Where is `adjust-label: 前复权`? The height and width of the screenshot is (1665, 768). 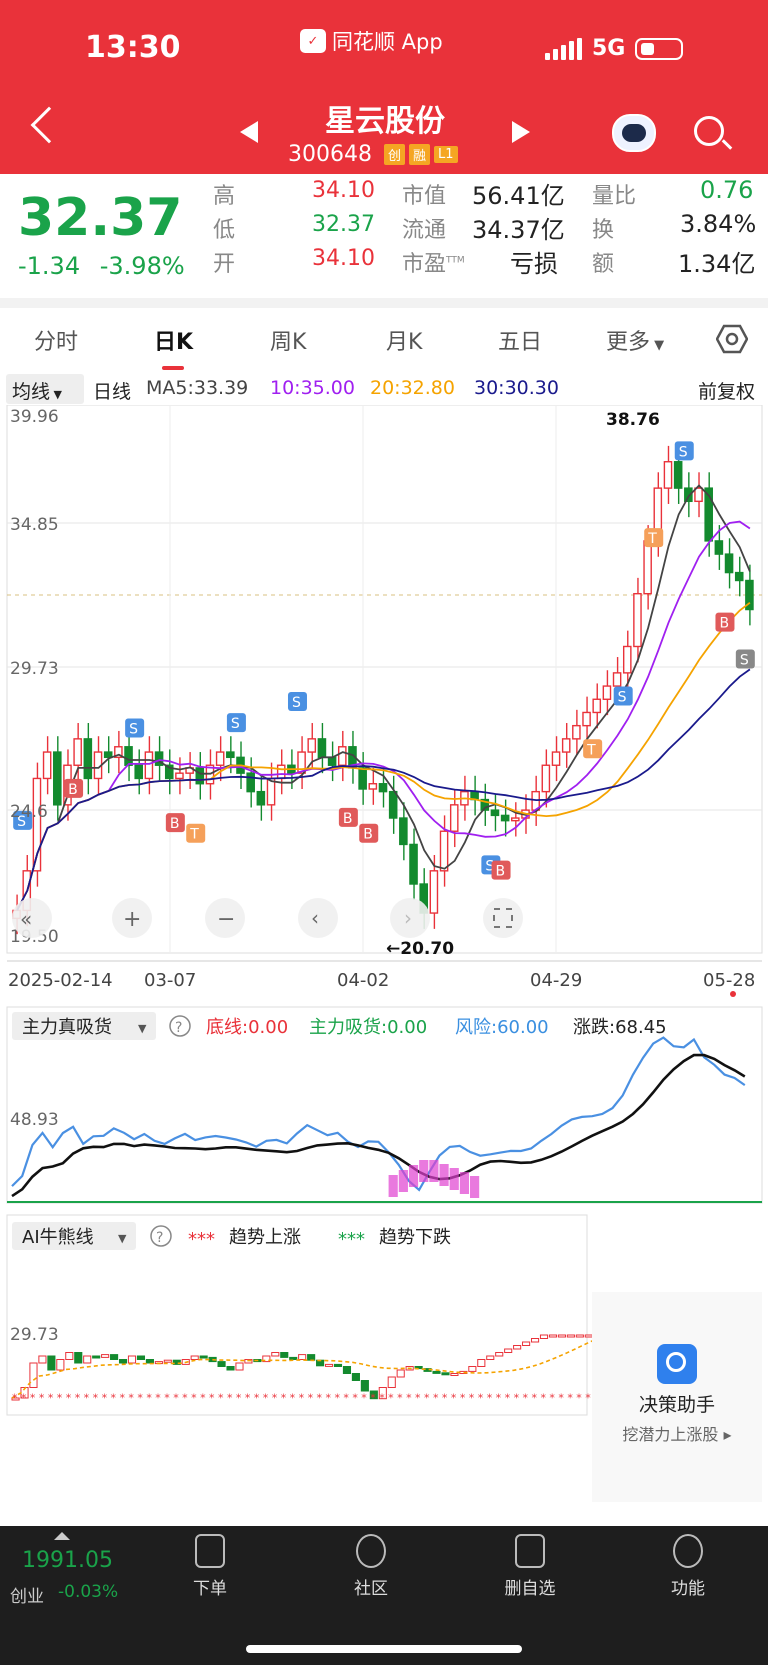
adjust-label: 前复权 is located at coordinates (727, 392).